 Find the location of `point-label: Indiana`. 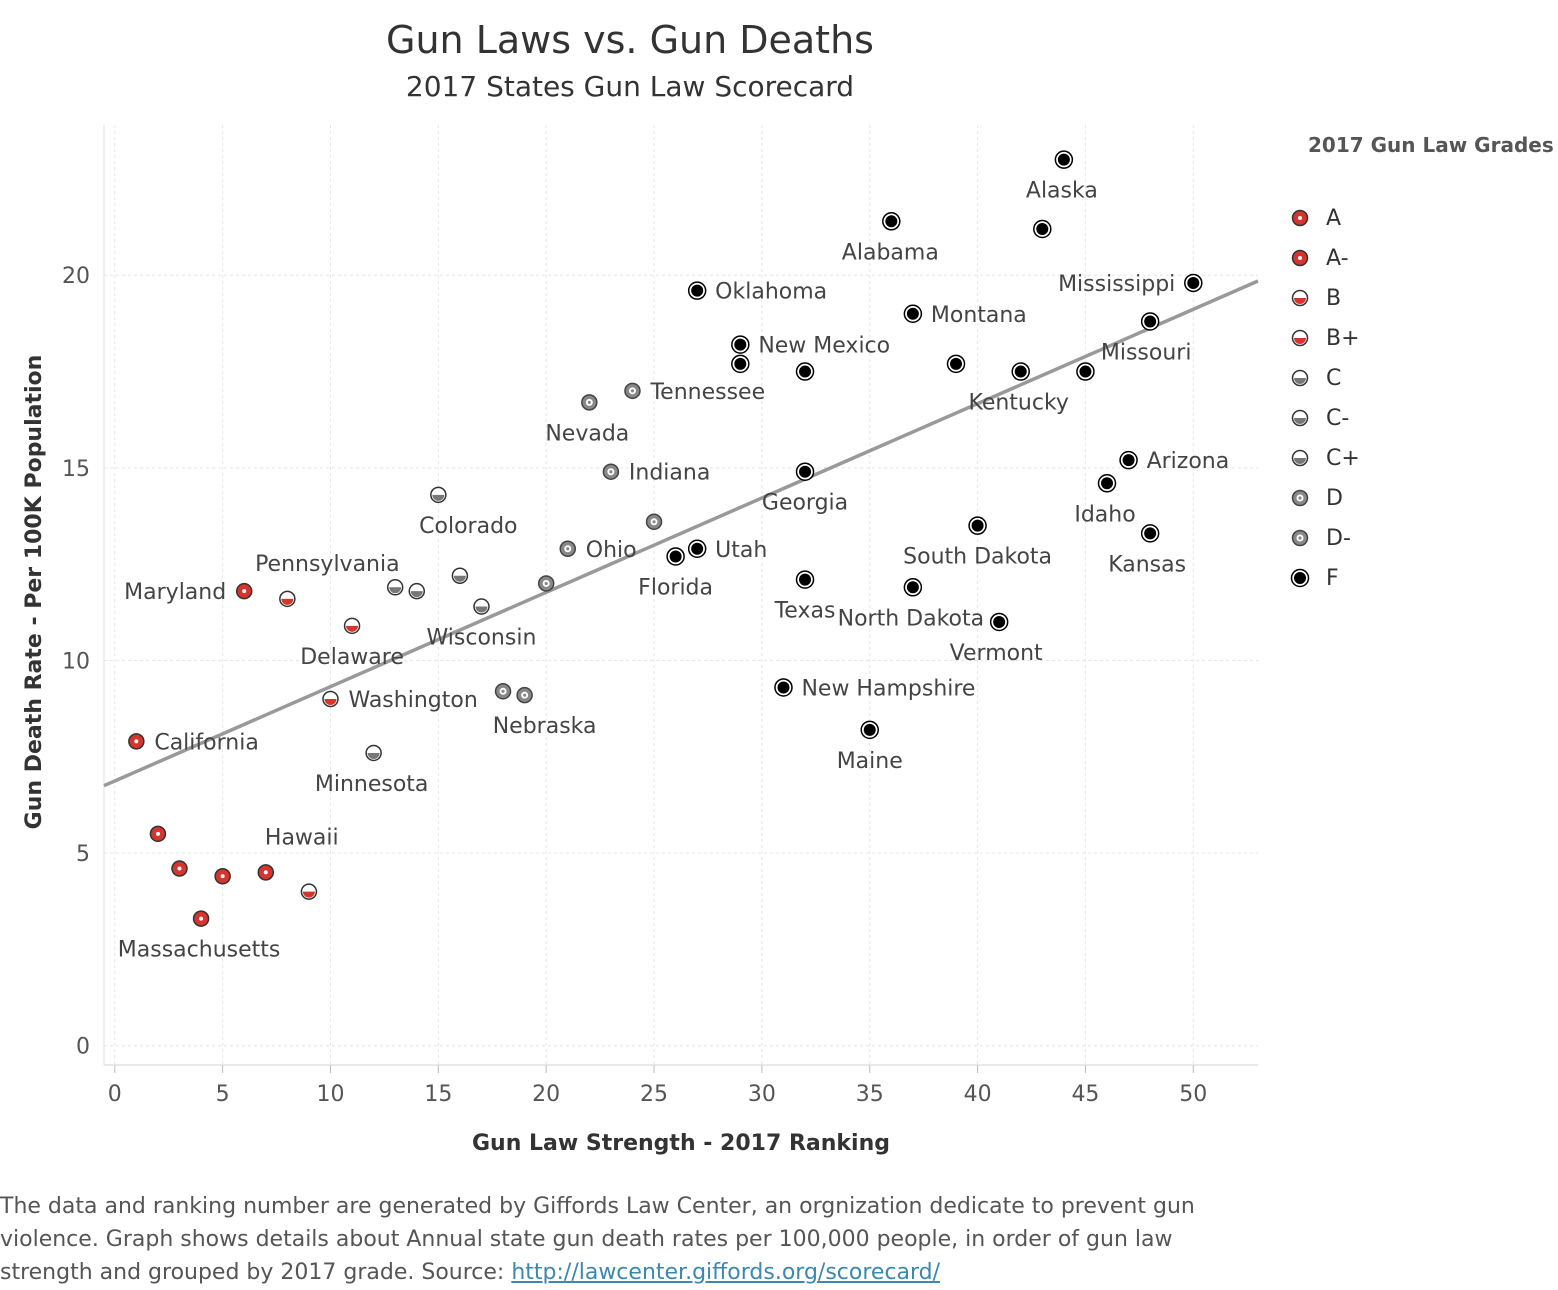

point-label: Indiana is located at coordinates (669, 473).